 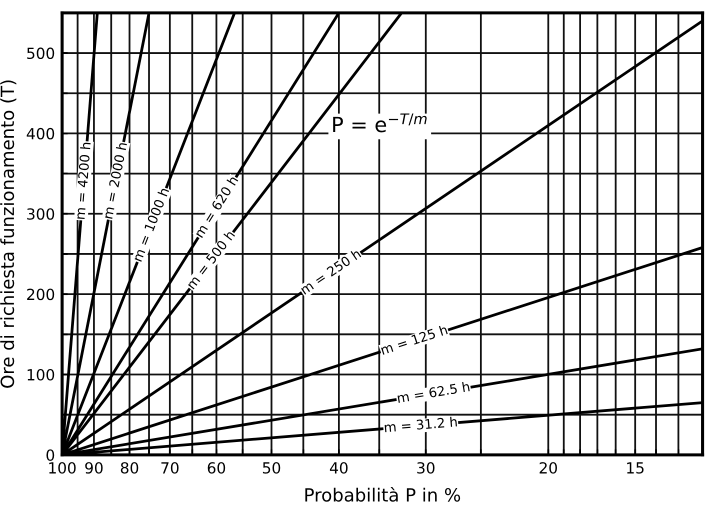 I want to click on y-tick-label: 500, so click(x=40, y=54).